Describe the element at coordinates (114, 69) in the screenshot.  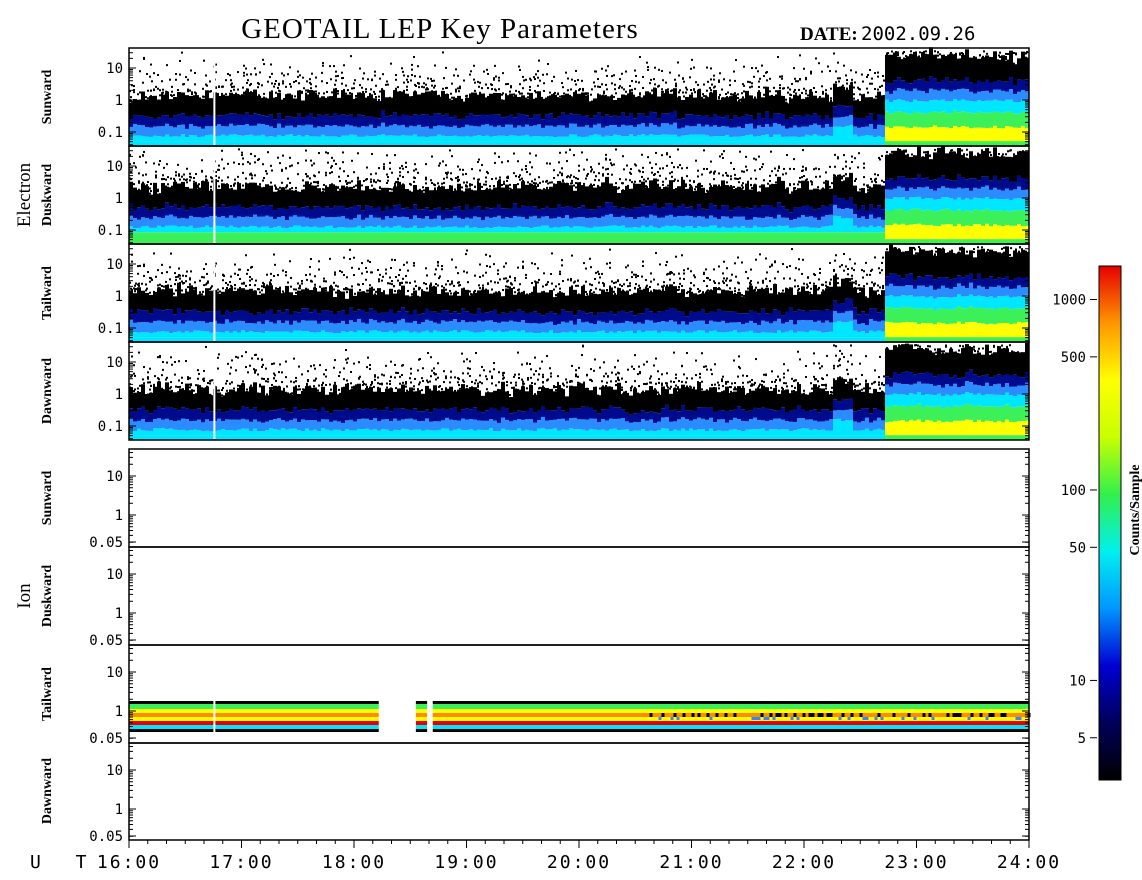
I see `y-tick-label: 10` at that location.